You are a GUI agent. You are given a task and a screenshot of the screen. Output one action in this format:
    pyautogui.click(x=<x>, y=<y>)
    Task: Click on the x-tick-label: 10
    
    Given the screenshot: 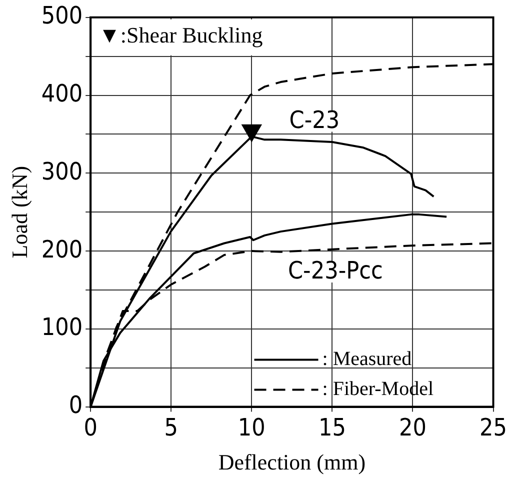 What is the action you would take?
    pyautogui.click(x=252, y=427)
    